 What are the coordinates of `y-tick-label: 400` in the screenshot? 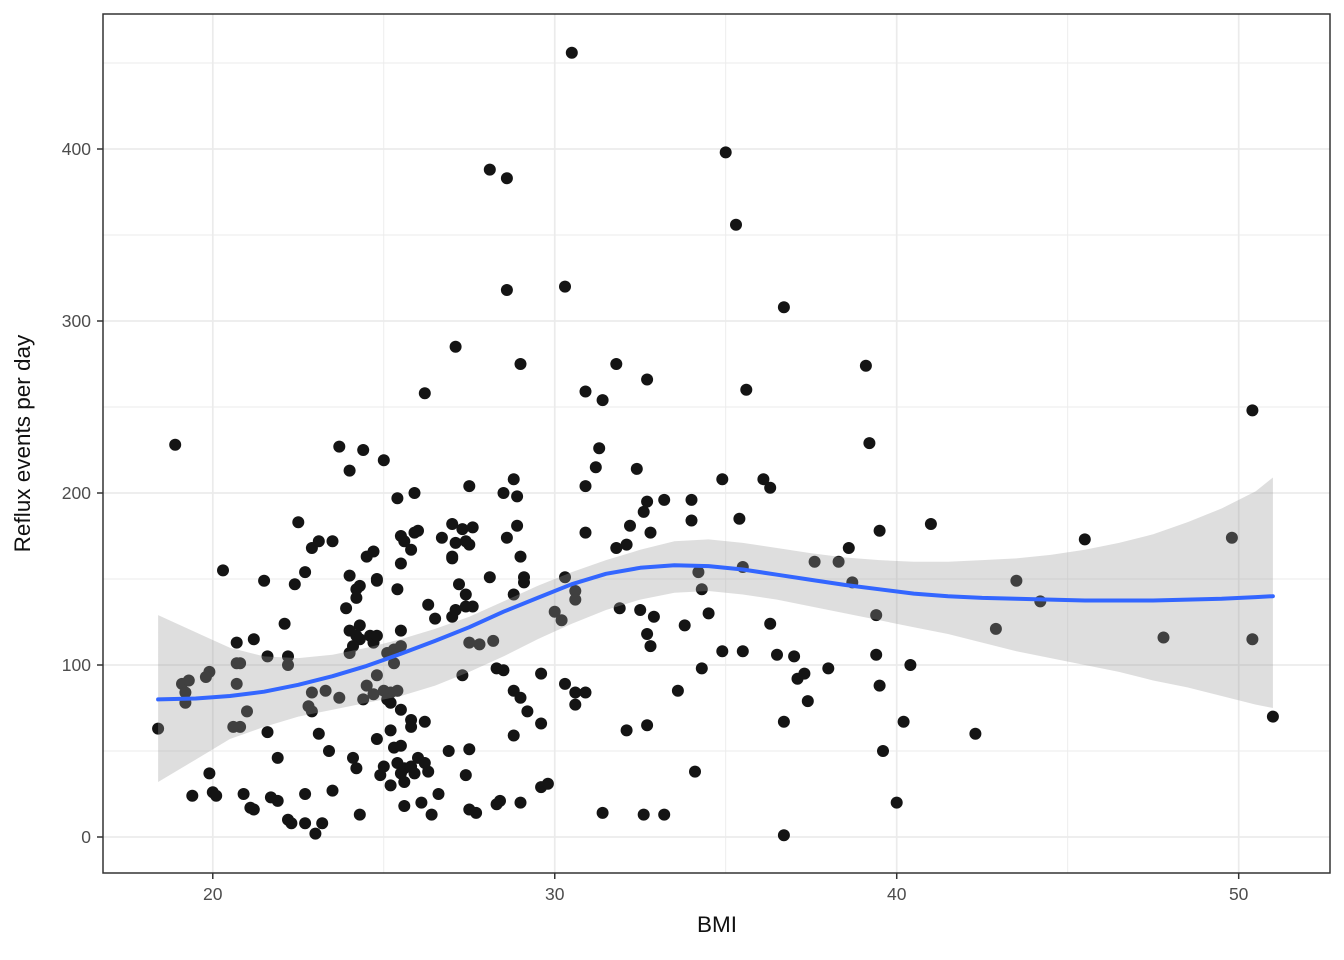 It's located at (76, 149).